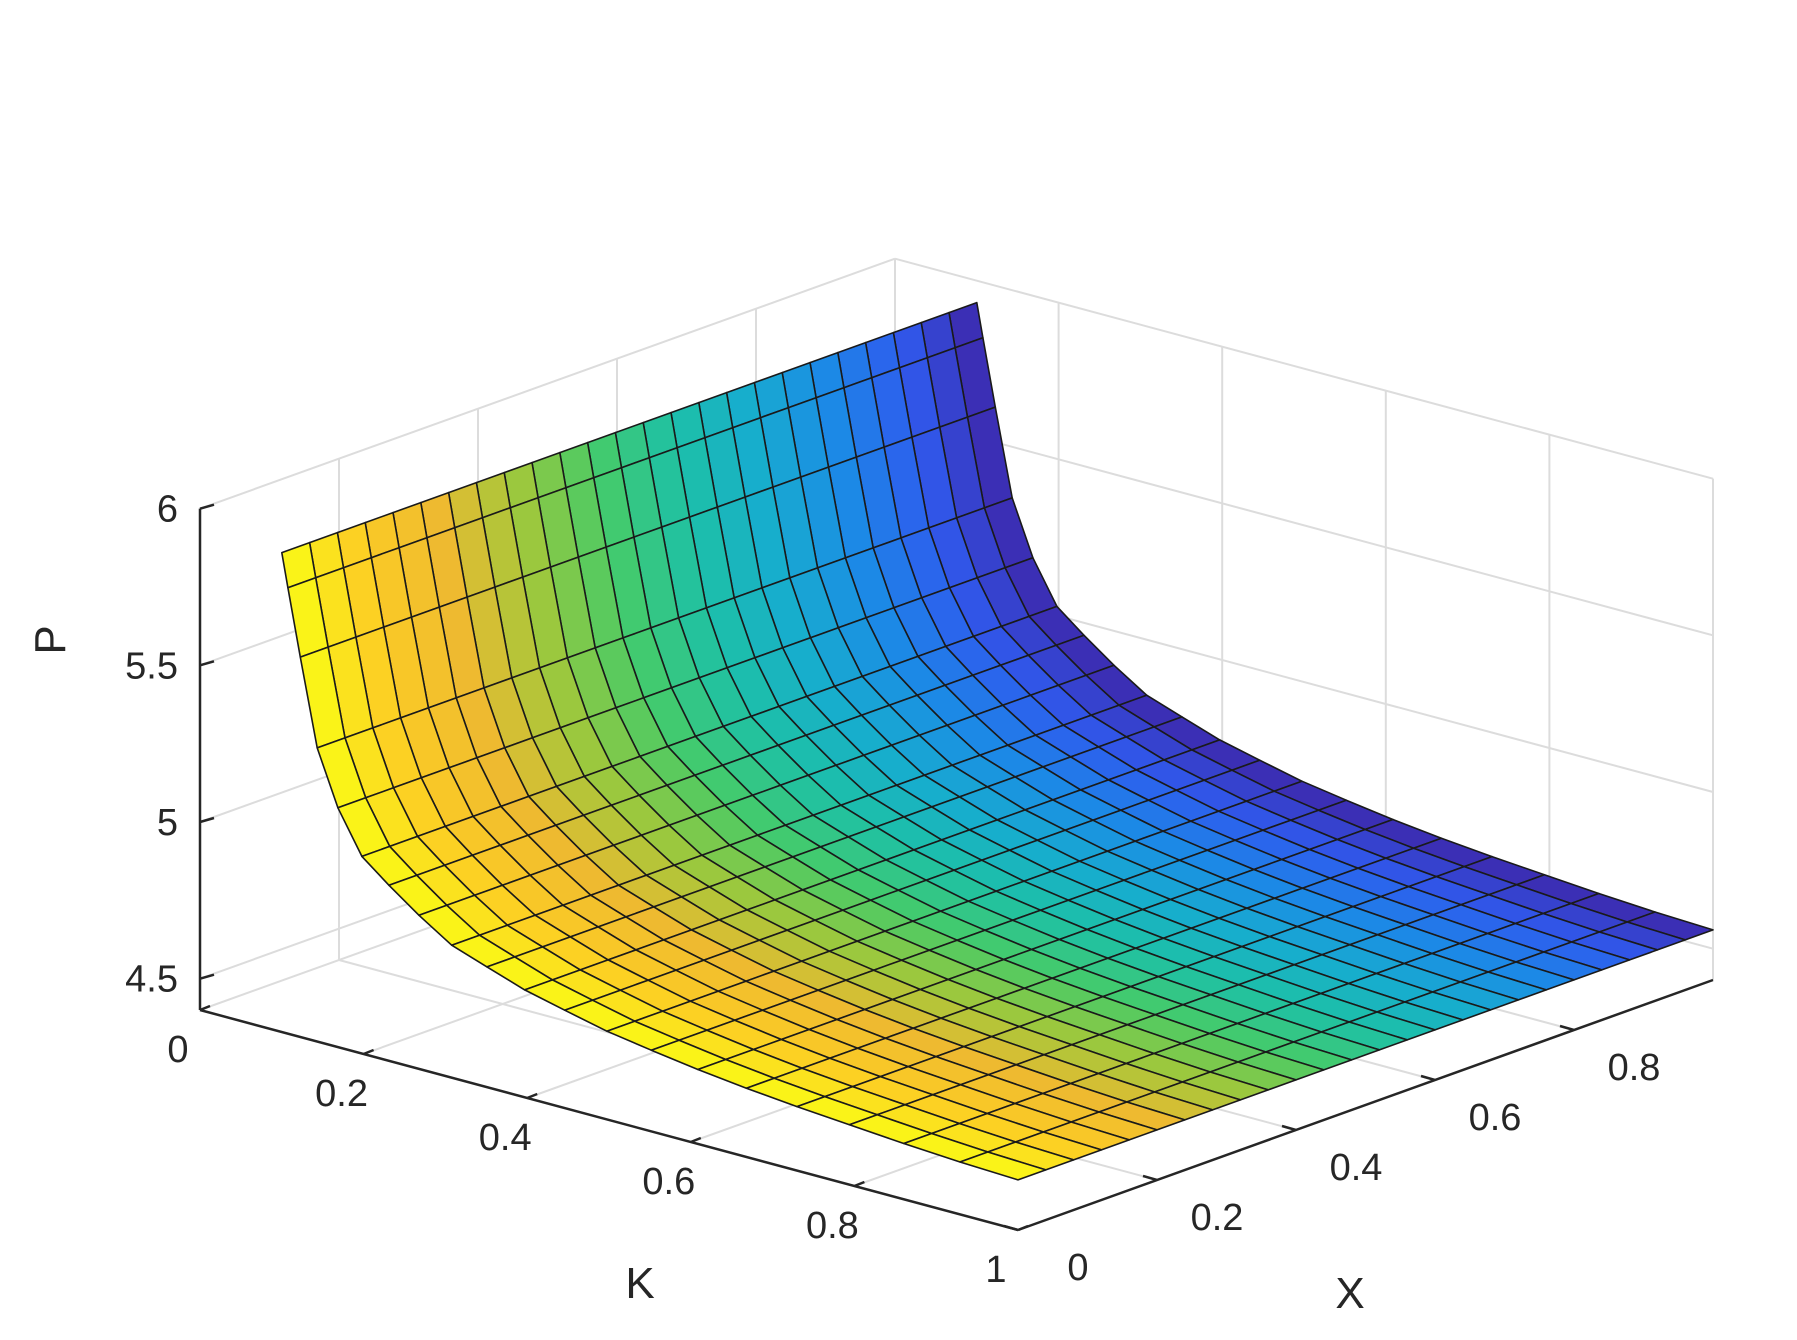  Describe the element at coordinates (609, 1120) in the screenshot. I see `k-axis-line` at that location.